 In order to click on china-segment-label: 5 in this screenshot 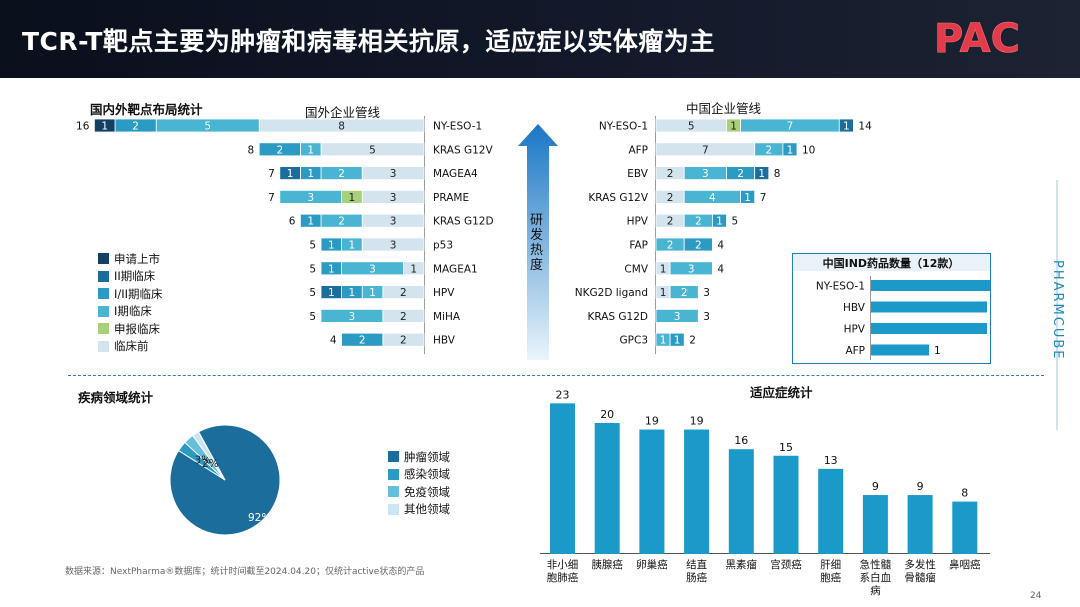, I will do `click(691, 127)`.